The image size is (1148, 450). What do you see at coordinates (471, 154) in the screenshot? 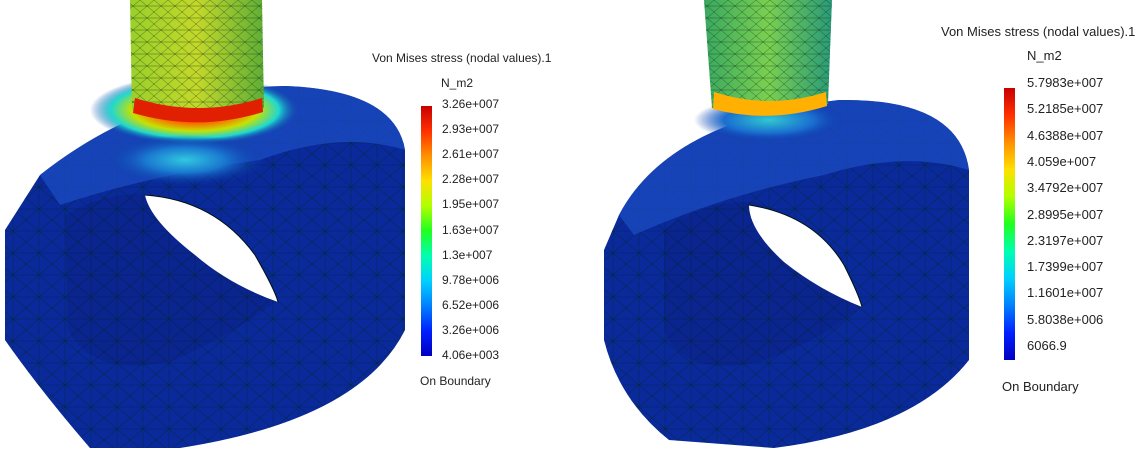
I see `legend-value: 2.61e+007` at bounding box center [471, 154].